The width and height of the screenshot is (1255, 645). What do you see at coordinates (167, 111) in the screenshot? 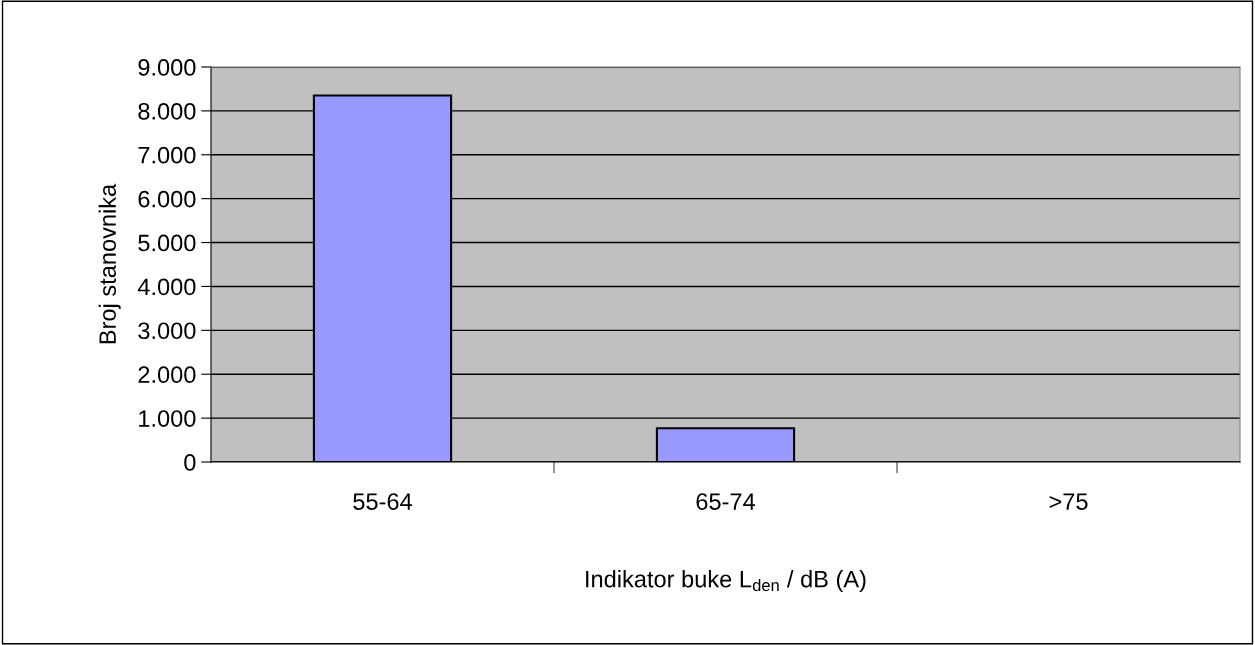
I see `y-tick-label: 8.000` at bounding box center [167, 111].